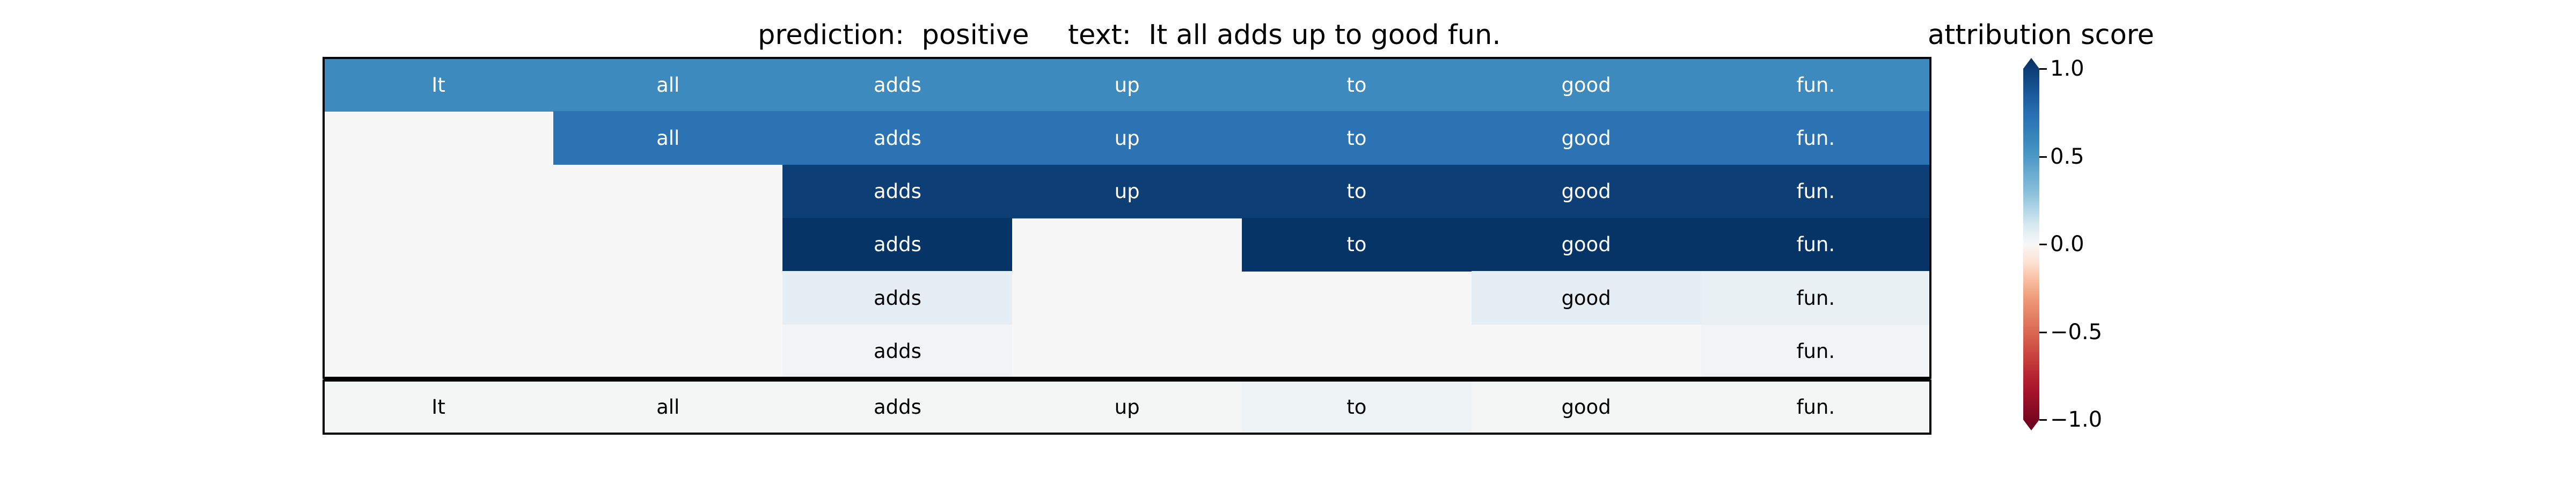 This screenshot has height=483, width=2576. What do you see at coordinates (1356, 407) in the screenshot?
I see `token-cell: to` at bounding box center [1356, 407].